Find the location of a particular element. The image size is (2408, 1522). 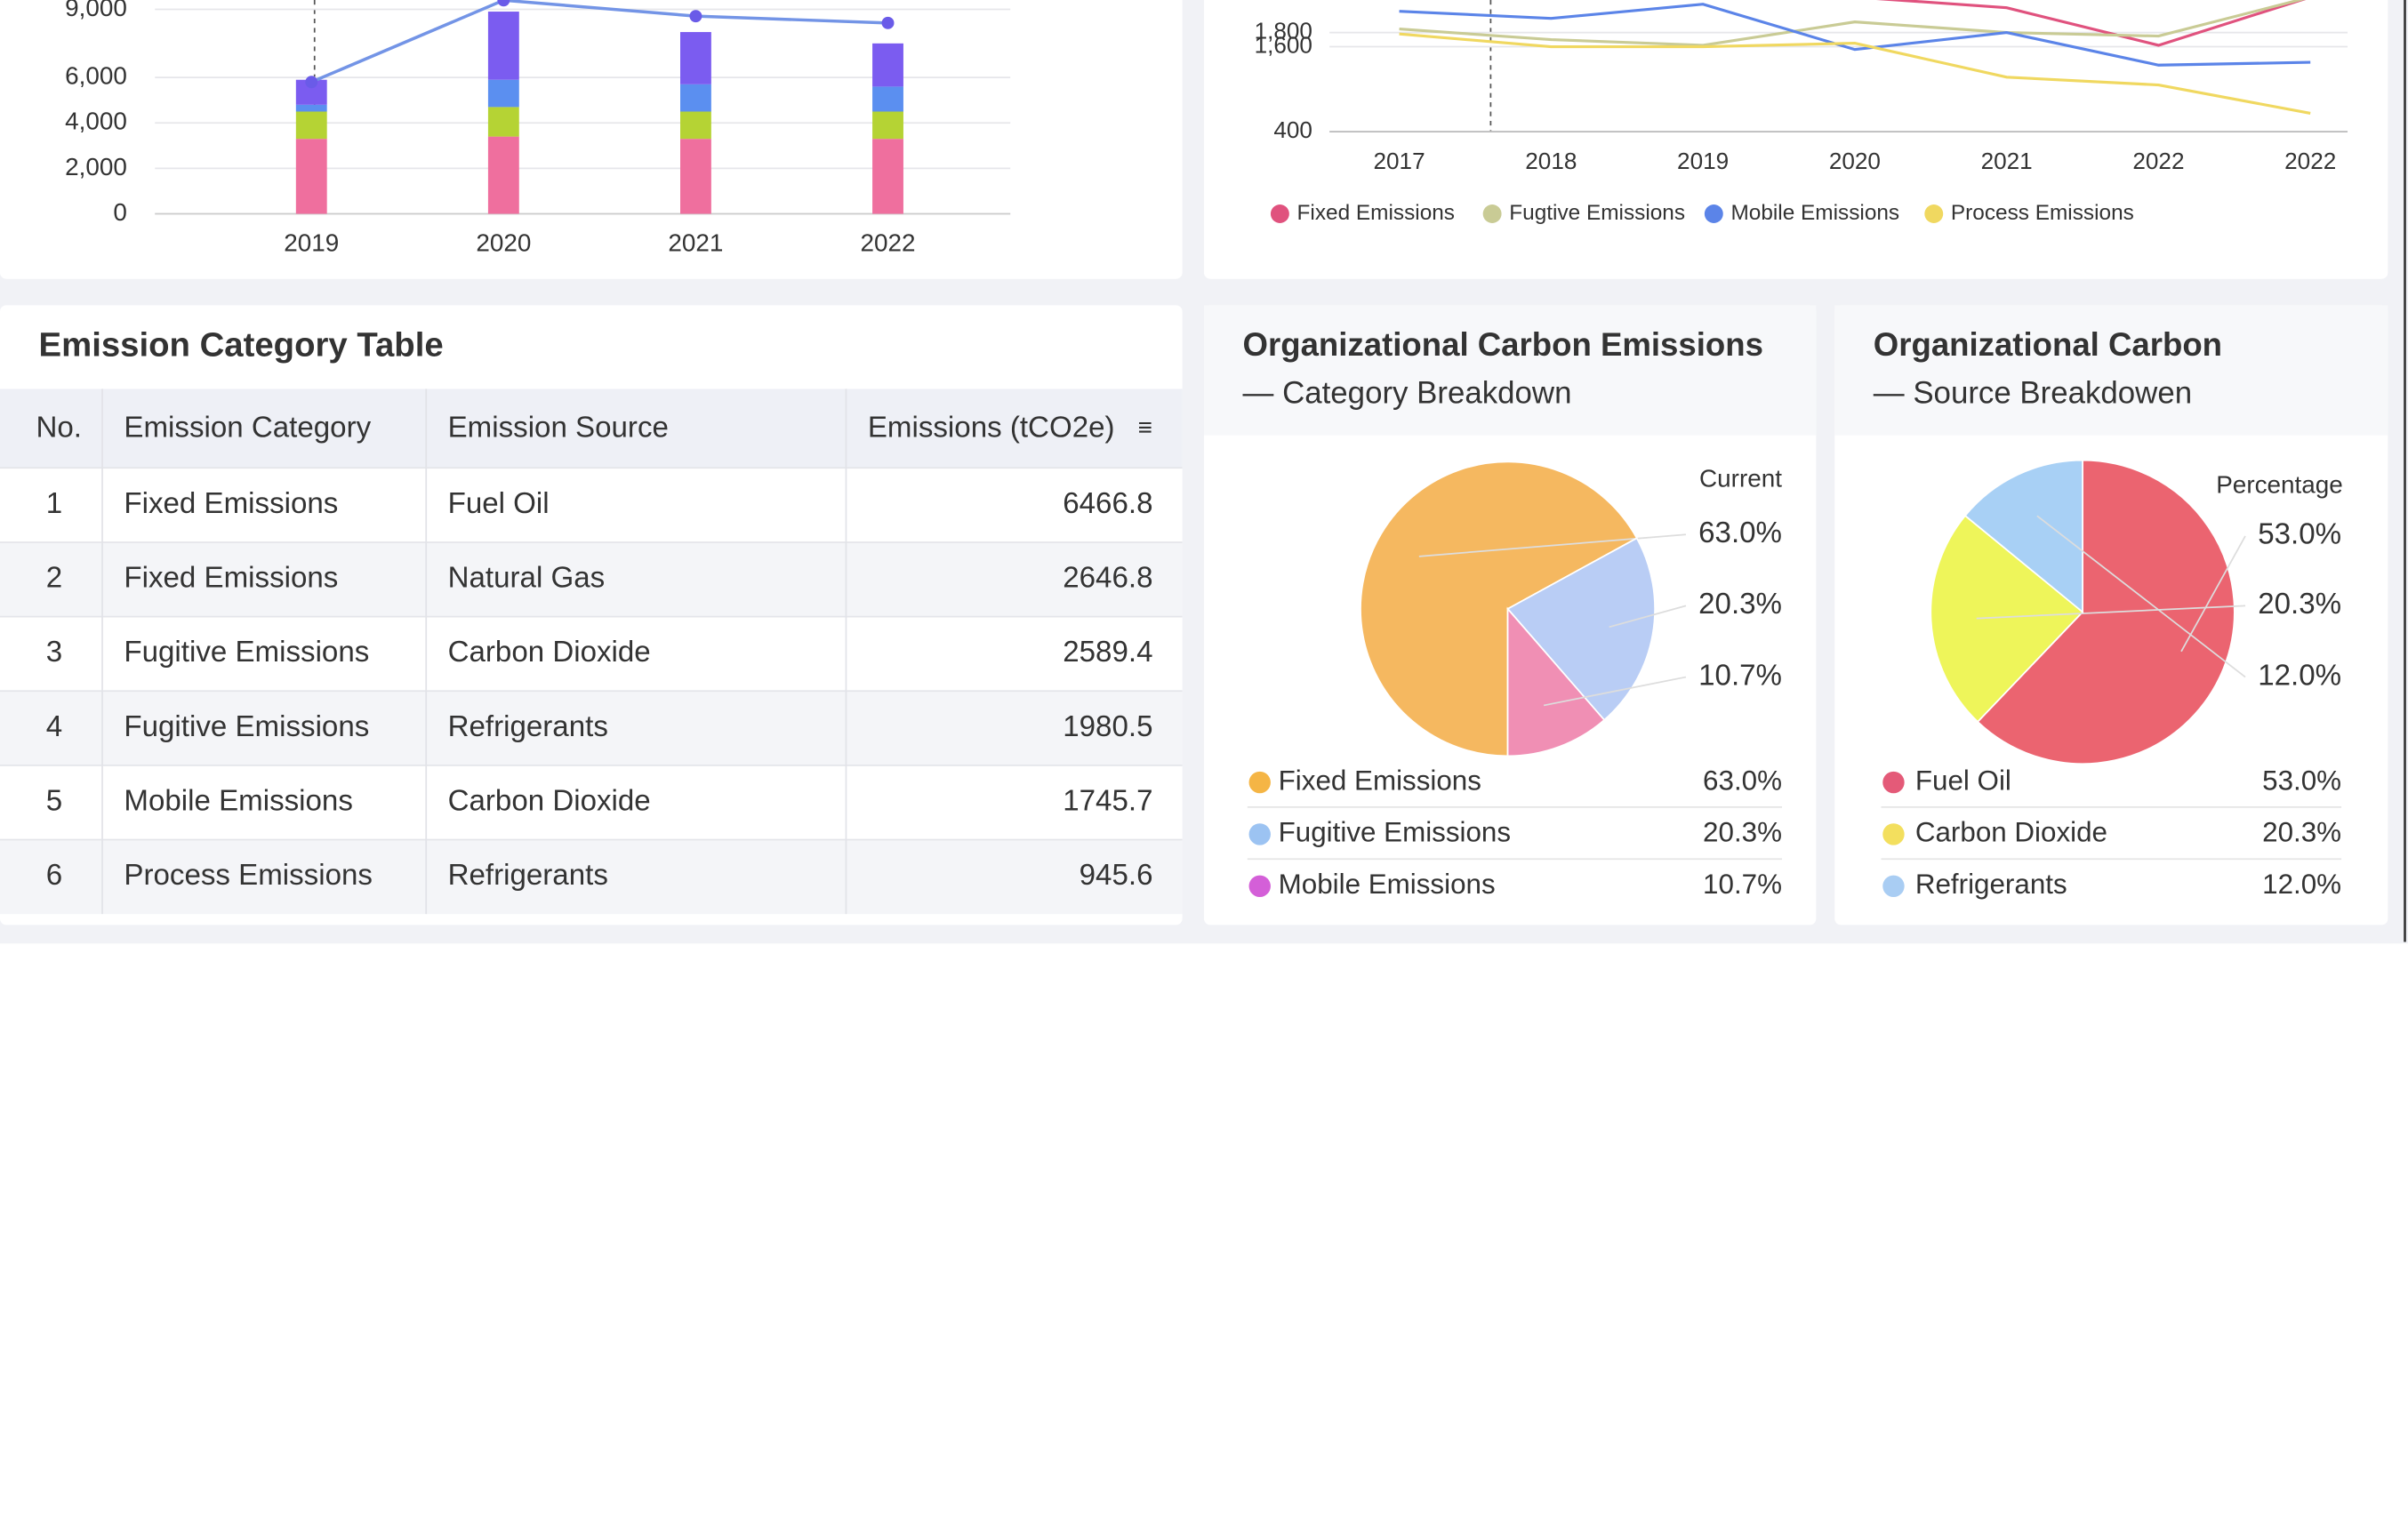

x-tick-label: 2021 is located at coordinates (2007, 161).